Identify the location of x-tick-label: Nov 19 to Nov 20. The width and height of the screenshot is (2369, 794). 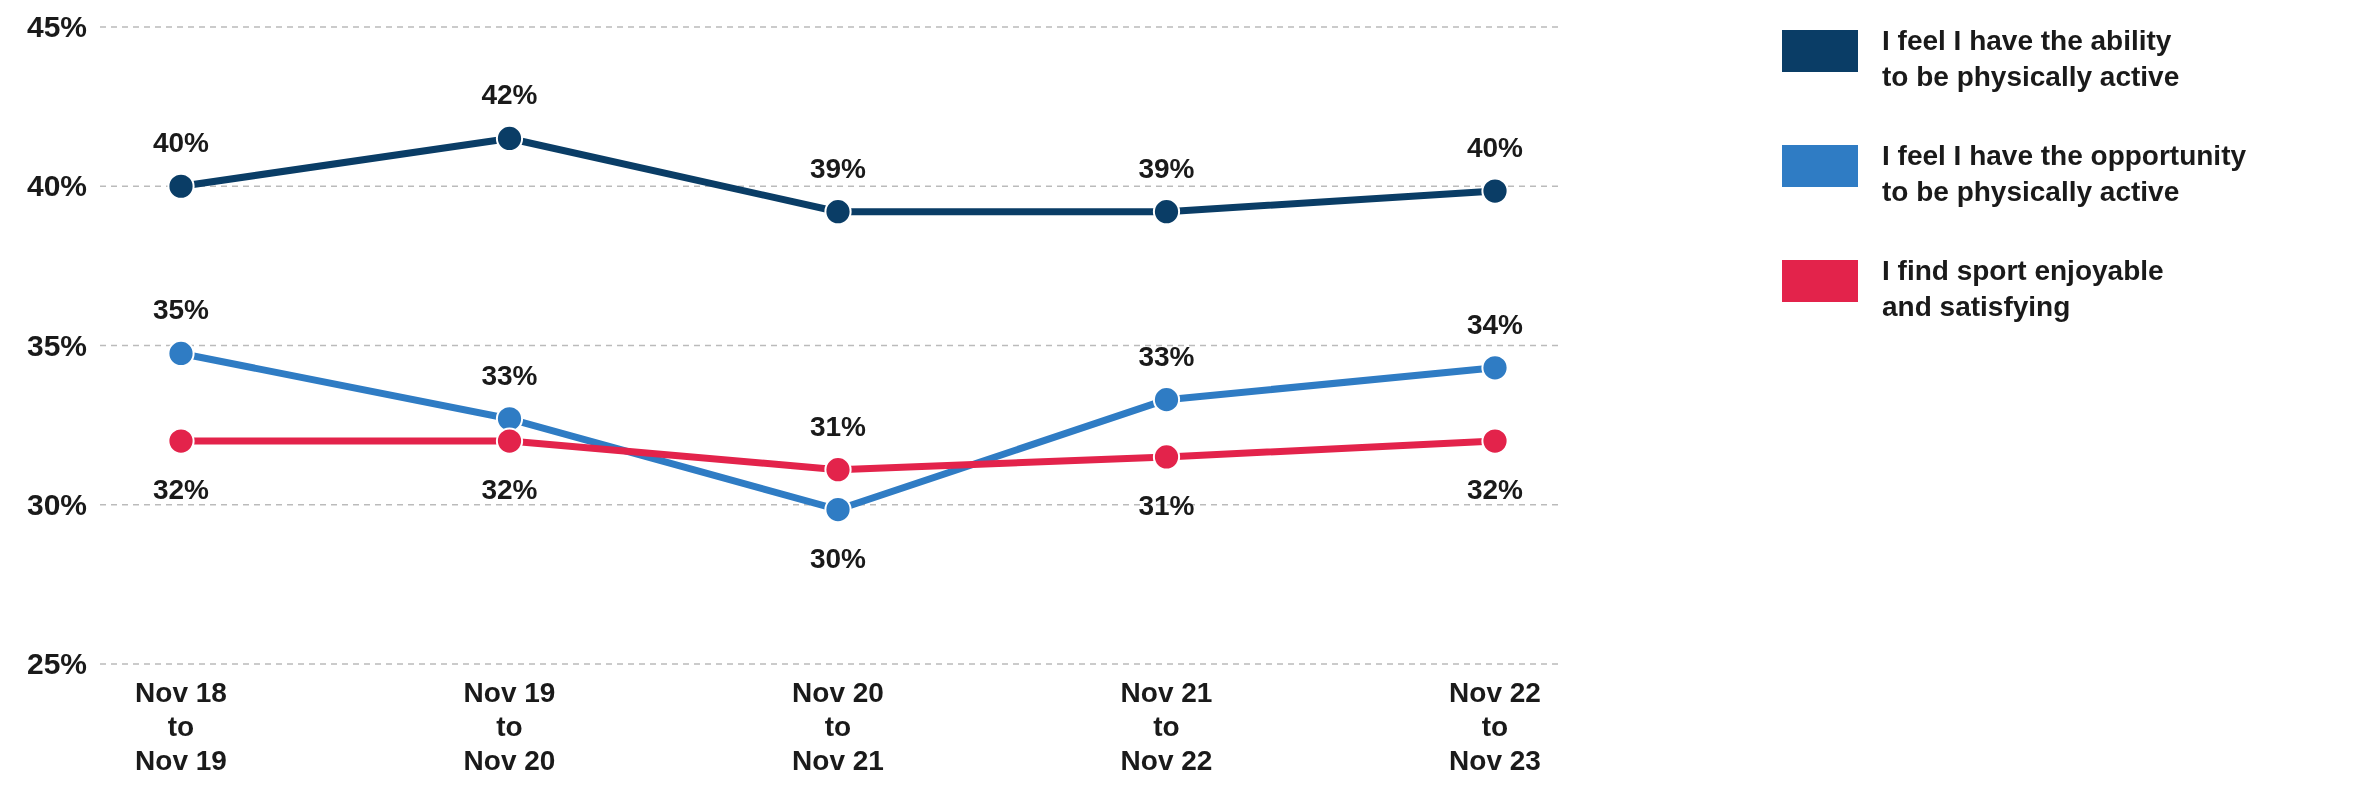
(509, 726).